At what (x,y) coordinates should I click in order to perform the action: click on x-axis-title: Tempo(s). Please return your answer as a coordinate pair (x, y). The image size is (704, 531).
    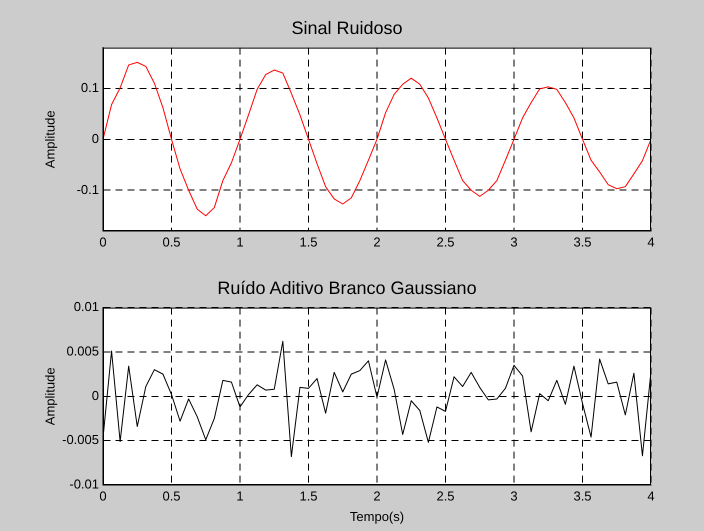
    Looking at the image, I should click on (377, 516).